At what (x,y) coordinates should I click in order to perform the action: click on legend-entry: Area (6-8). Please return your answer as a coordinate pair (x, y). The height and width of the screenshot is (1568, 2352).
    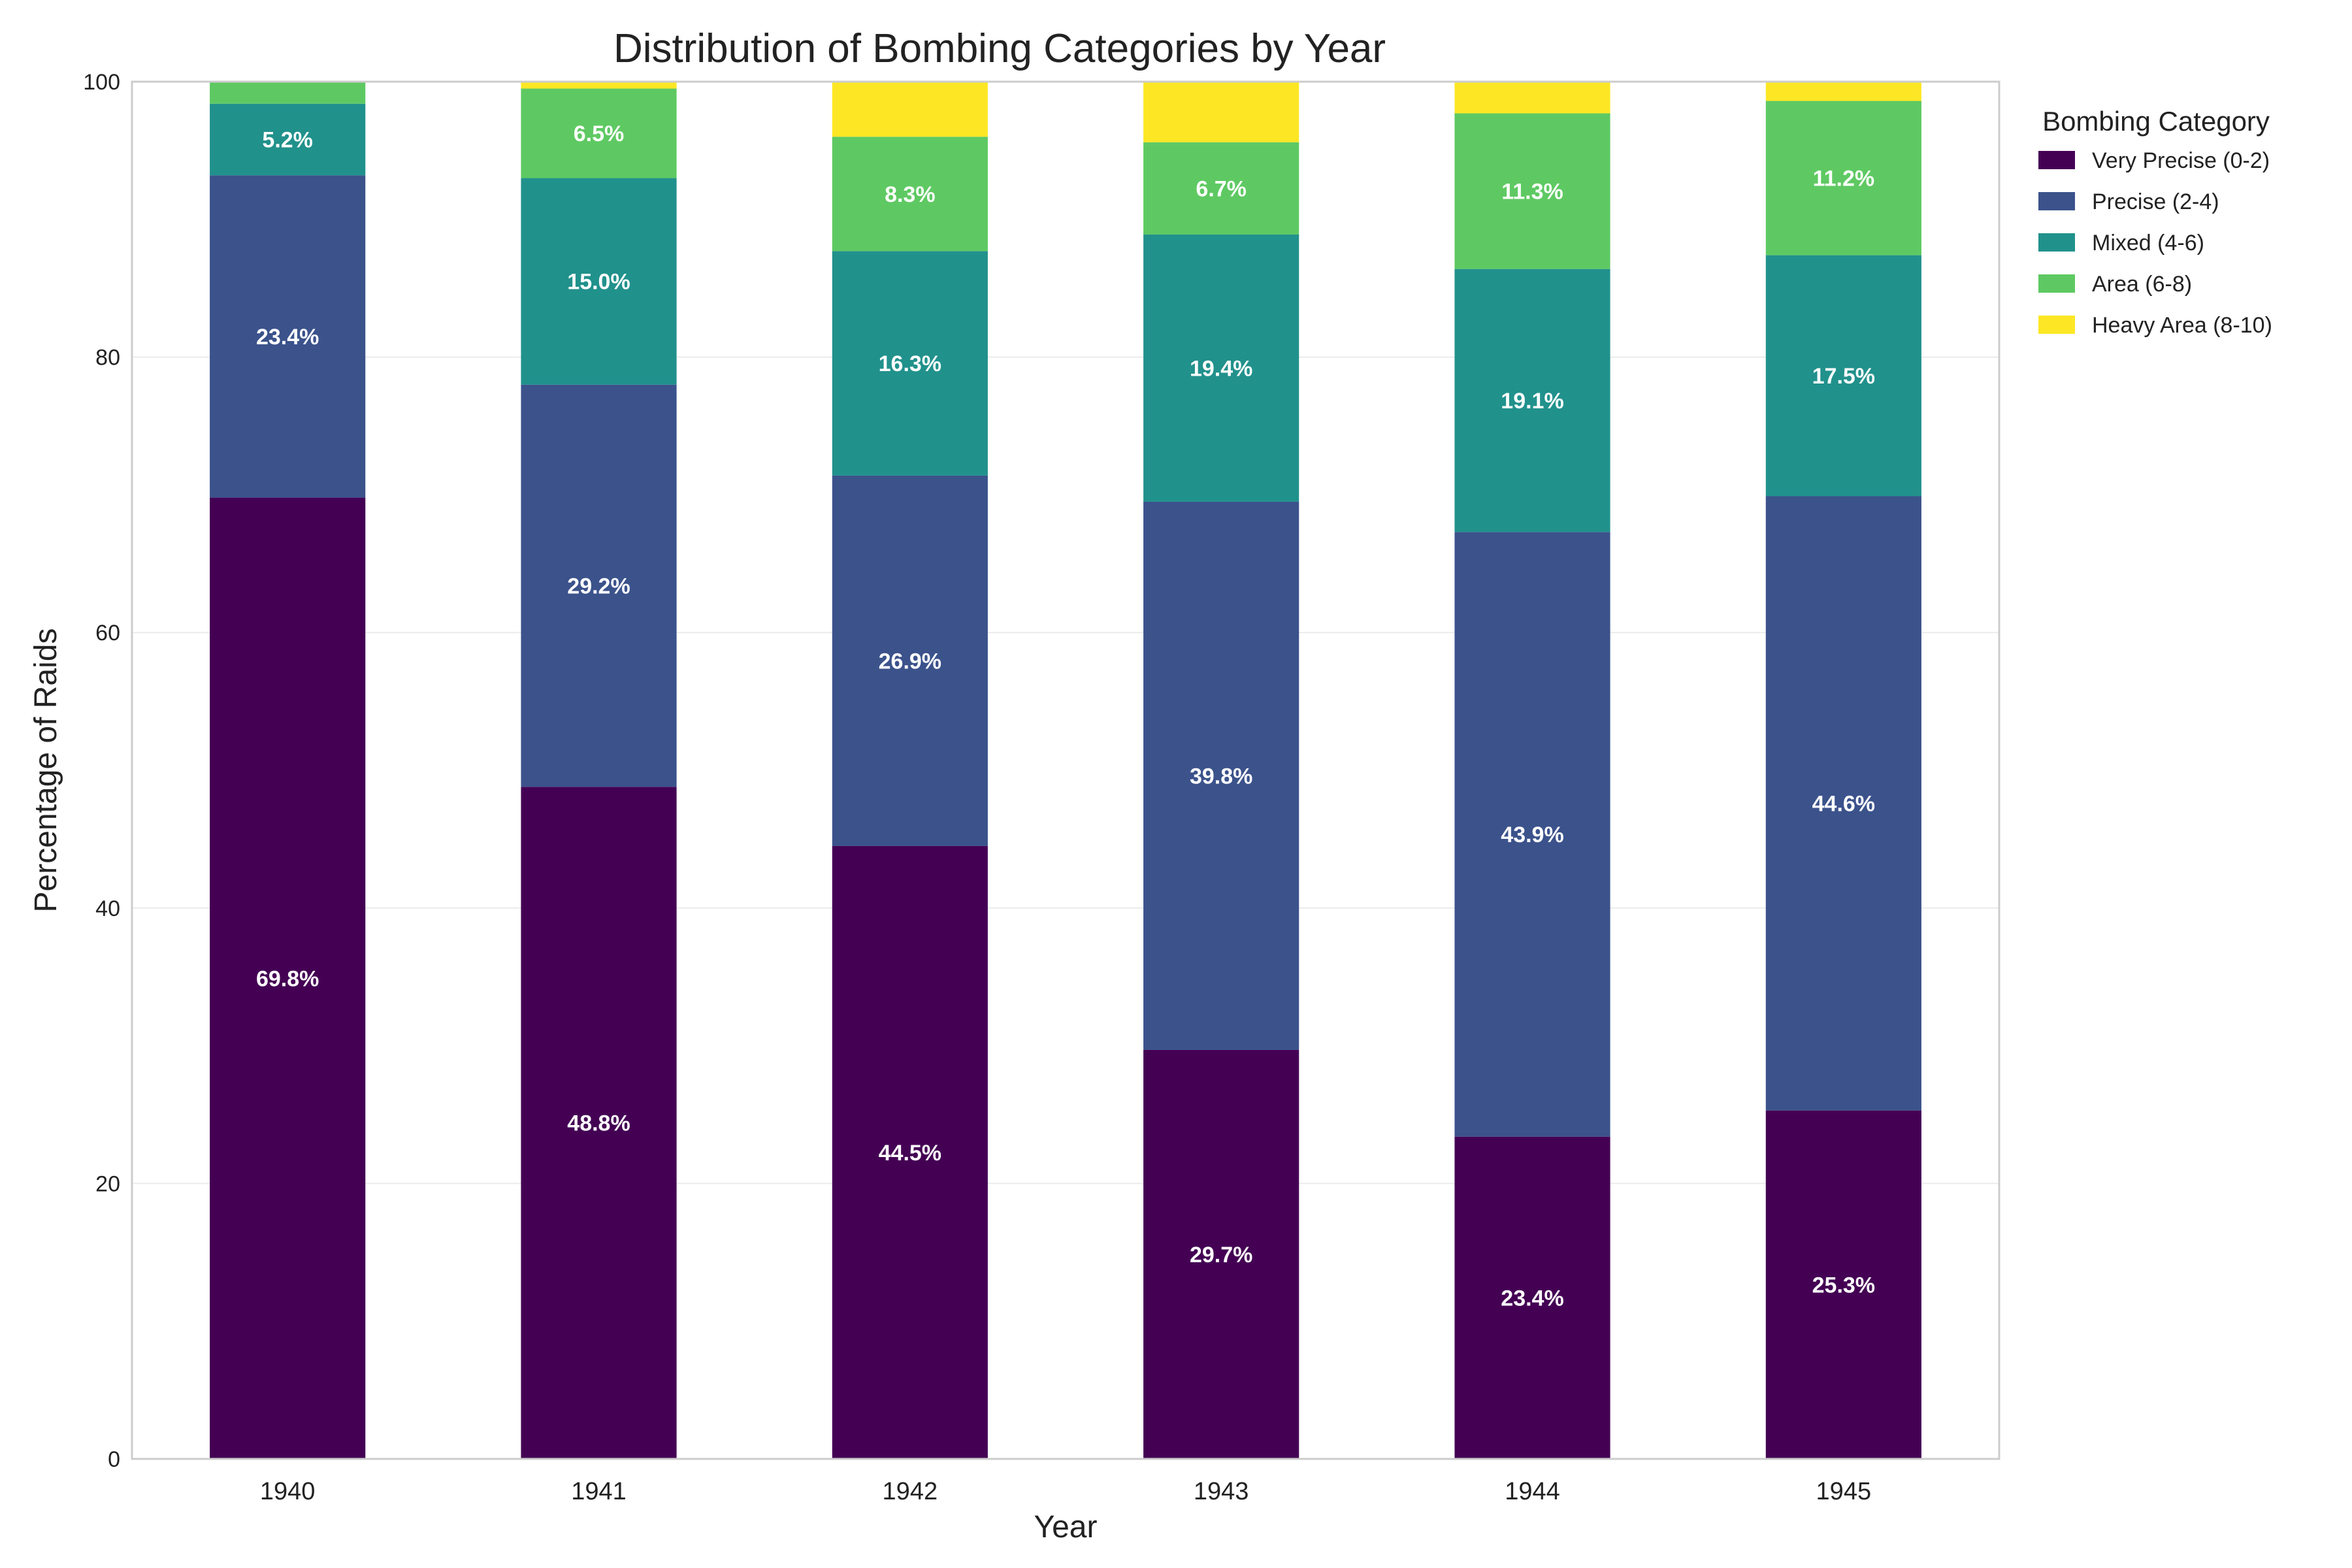
    Looking at the image, I should click on (2142, 284).